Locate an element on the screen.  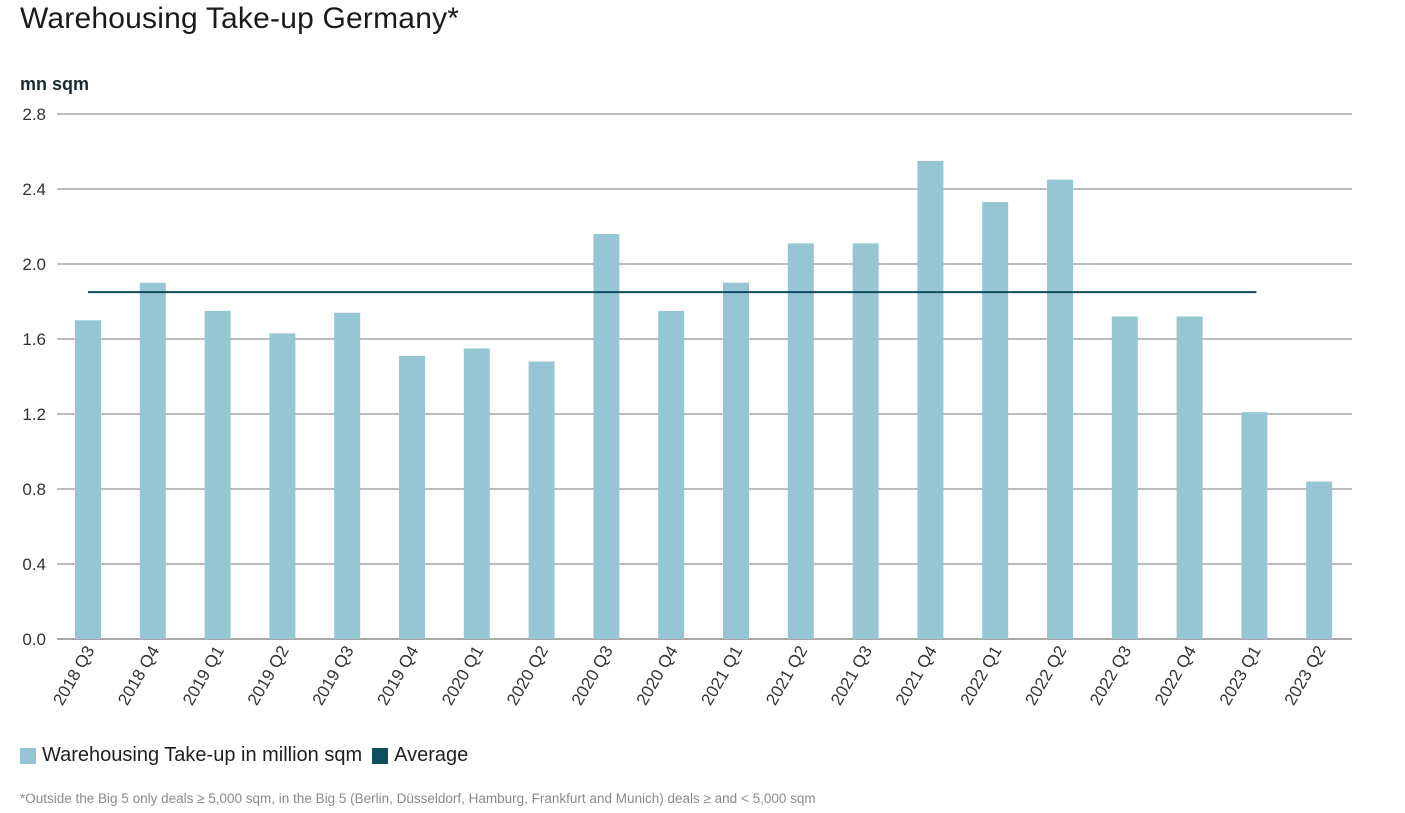
x-tick-label: 2019 Q1 is located at coordinates (203, 676).